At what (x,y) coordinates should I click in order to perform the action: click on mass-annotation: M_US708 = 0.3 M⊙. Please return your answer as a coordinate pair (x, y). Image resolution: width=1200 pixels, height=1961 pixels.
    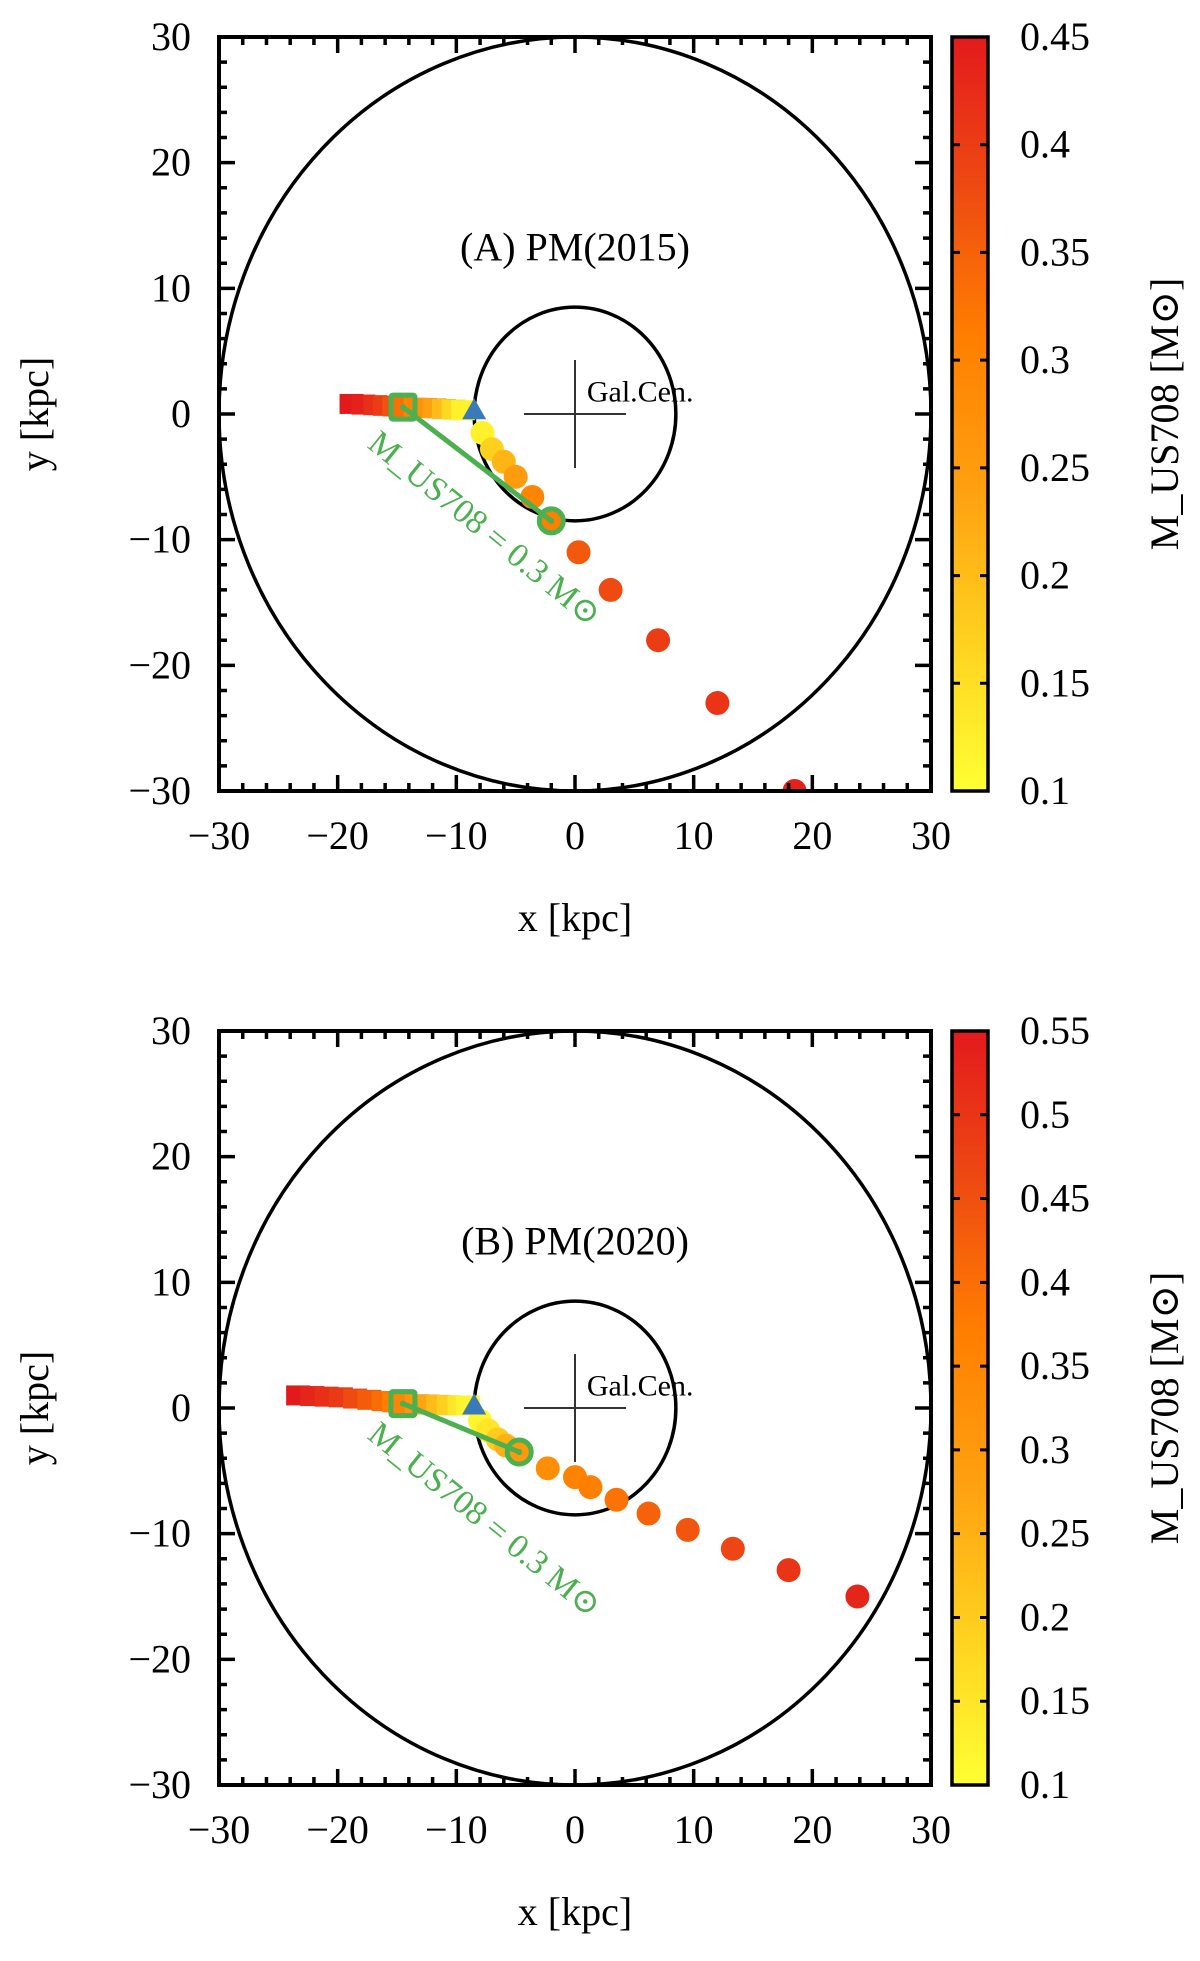
    Looking at the image, I should click on (484, 1520).